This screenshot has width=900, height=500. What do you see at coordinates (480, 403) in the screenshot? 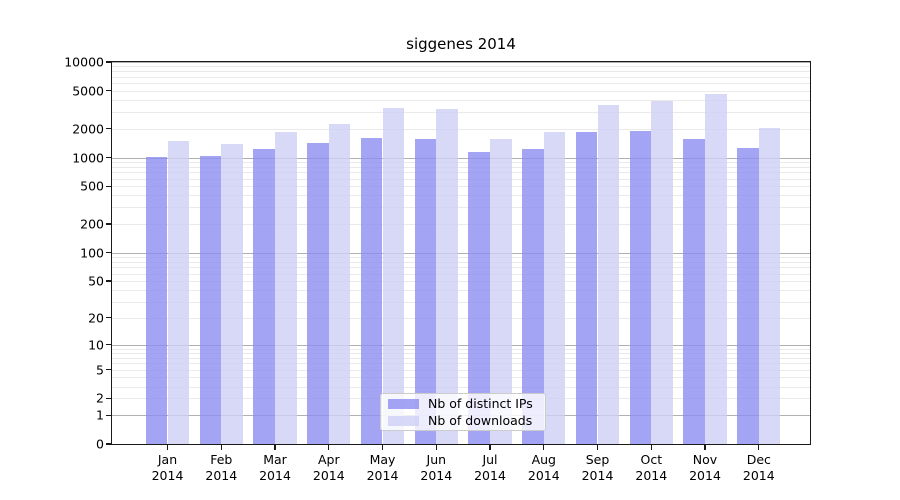
I see `legend-label-distinct-ips: Nb of distinct IPs` at bounding box center [480, 403].